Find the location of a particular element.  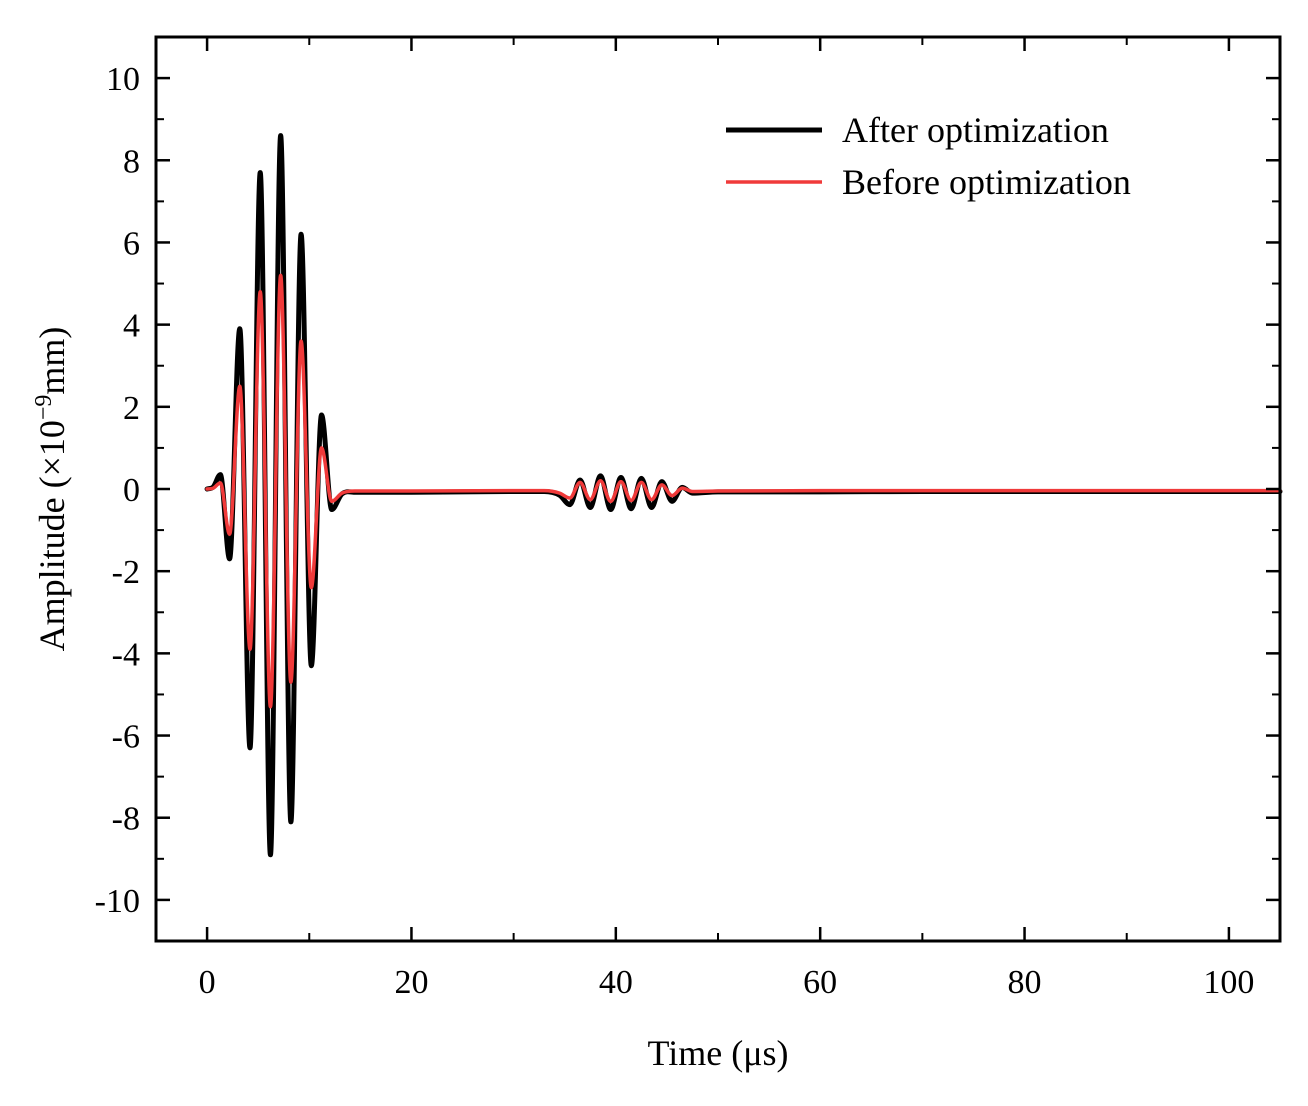

x-tick-label: 100 is located at coordinates (1228, 982).